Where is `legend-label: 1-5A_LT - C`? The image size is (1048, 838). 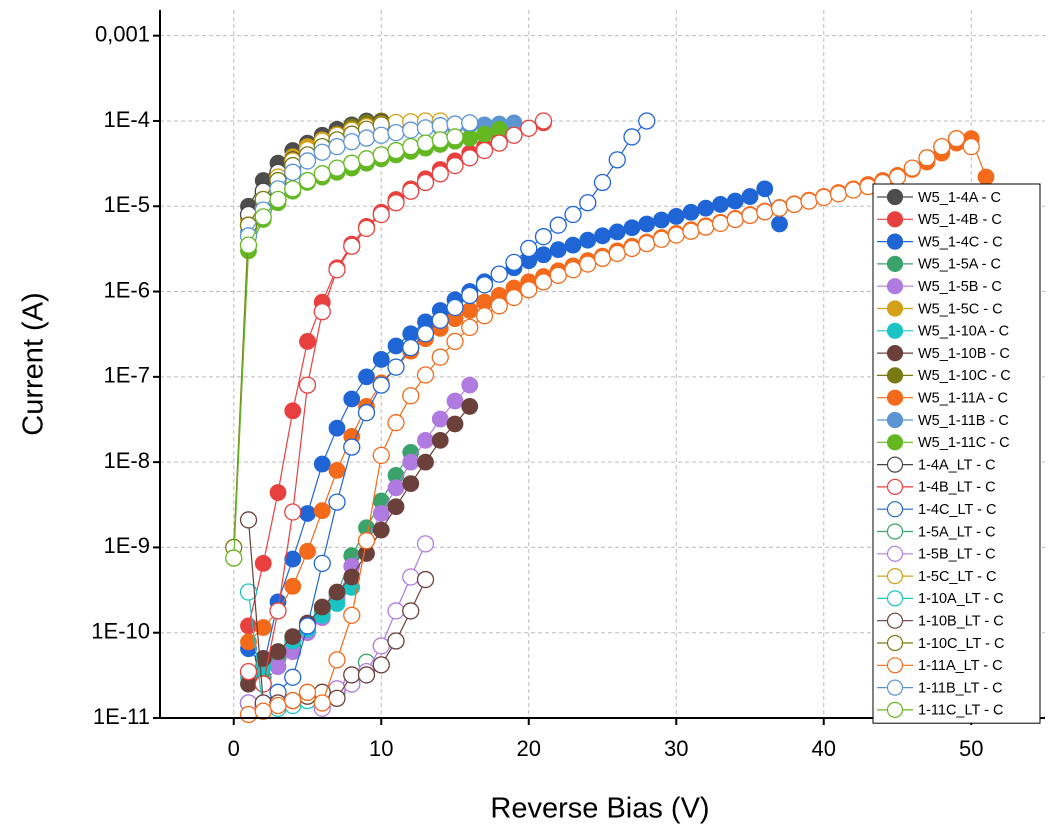 legend-label: 1-5A_LT - C is located at coordinates (957, 532).